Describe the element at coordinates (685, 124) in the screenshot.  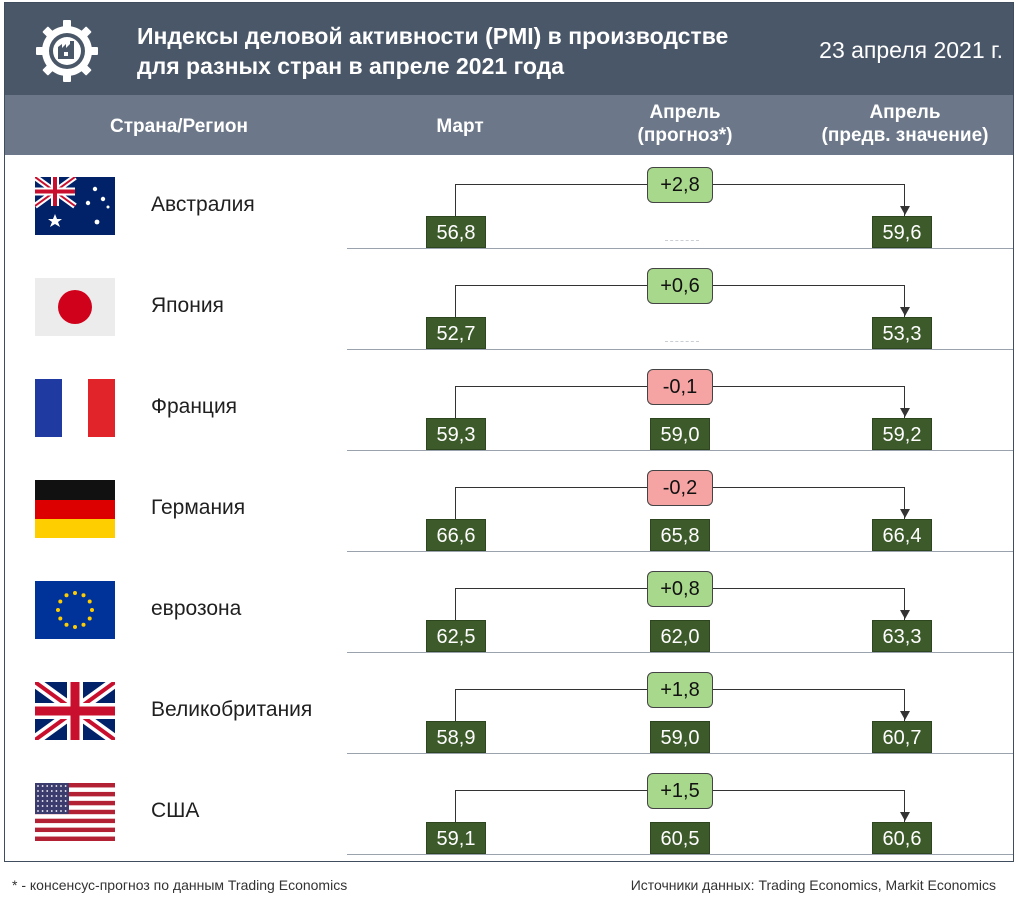
I see `col-header-forecast: Апрель (прогноз*)` at that location.